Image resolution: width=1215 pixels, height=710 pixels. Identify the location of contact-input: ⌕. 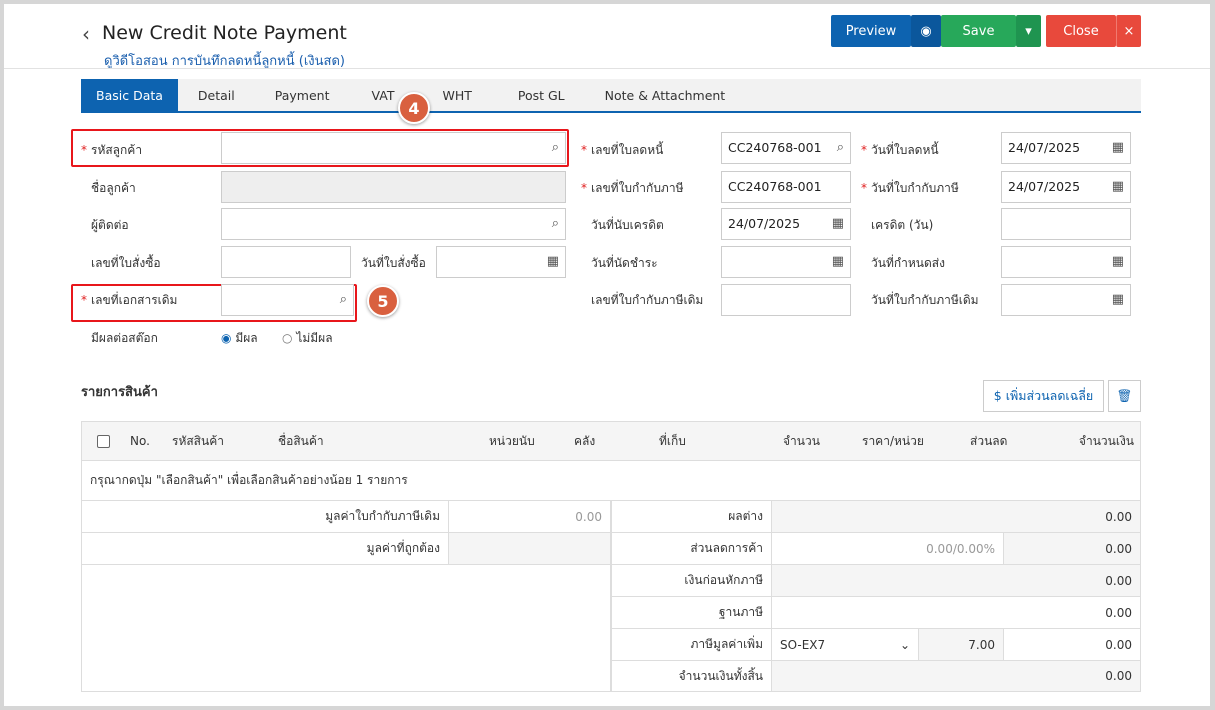
(393, 224).